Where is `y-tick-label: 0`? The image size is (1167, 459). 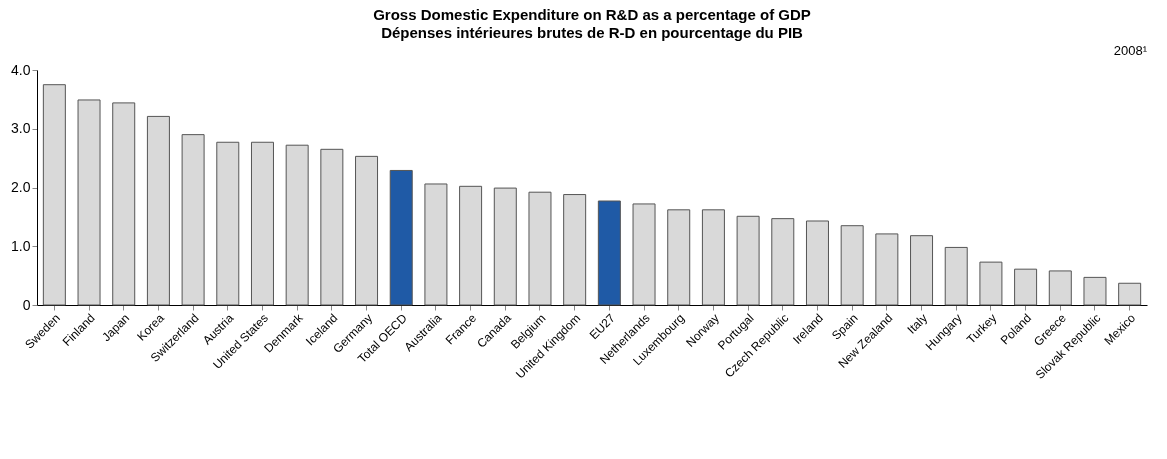 y-tick-label: 0 is located at coordinates (26, 304).